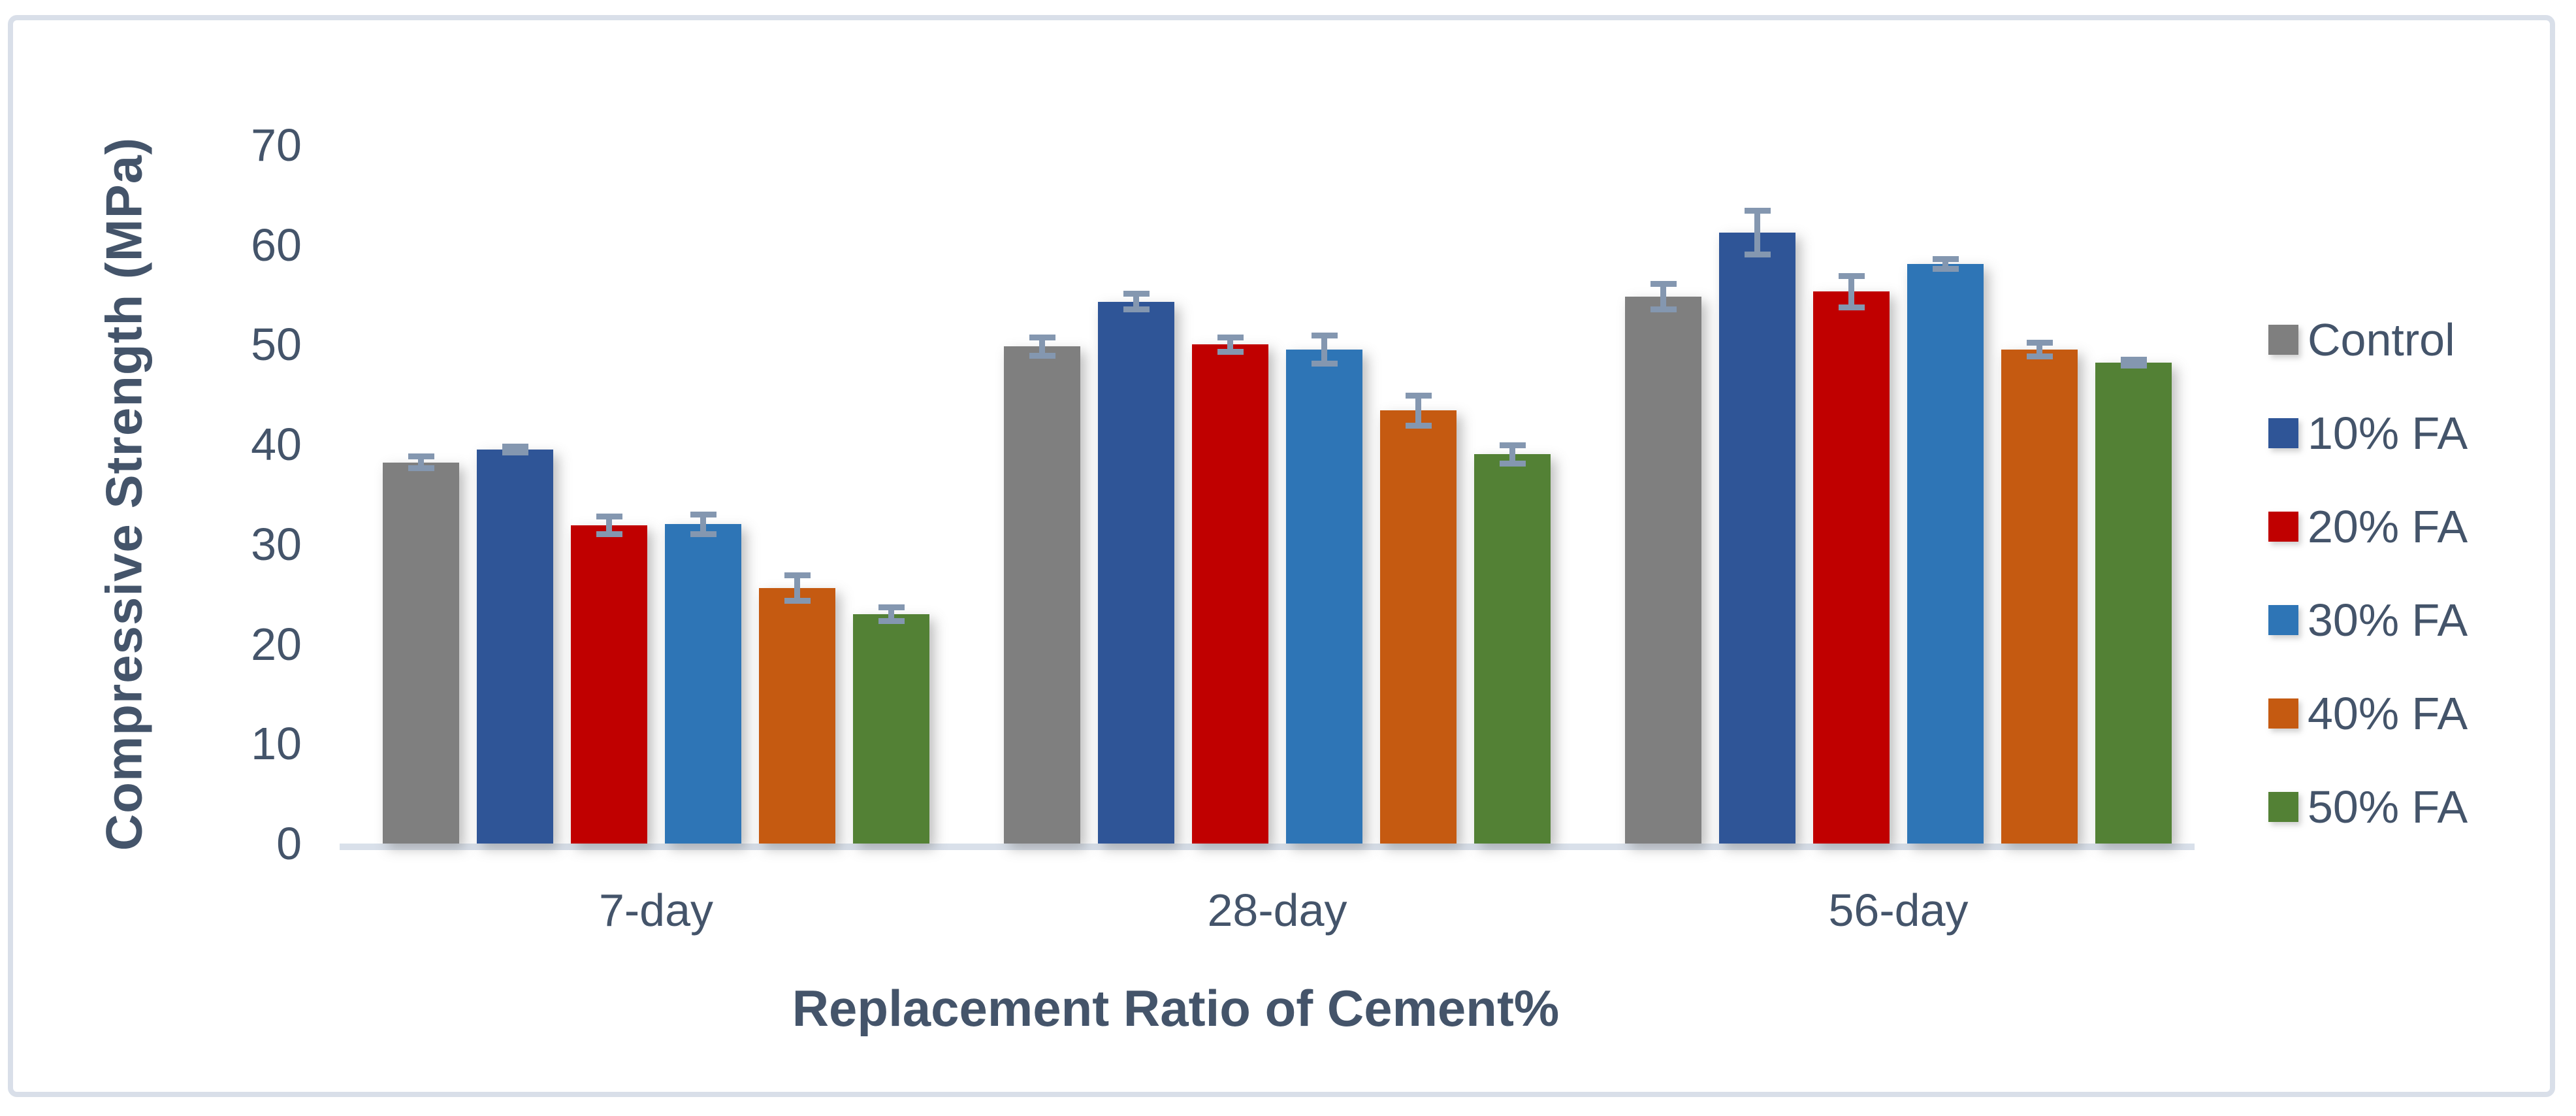 This screenshot has width=2576, height=1116. Describe the element at coordinates (276, 744) in the screenshot. I see `y-tick-label: 10` at that location.